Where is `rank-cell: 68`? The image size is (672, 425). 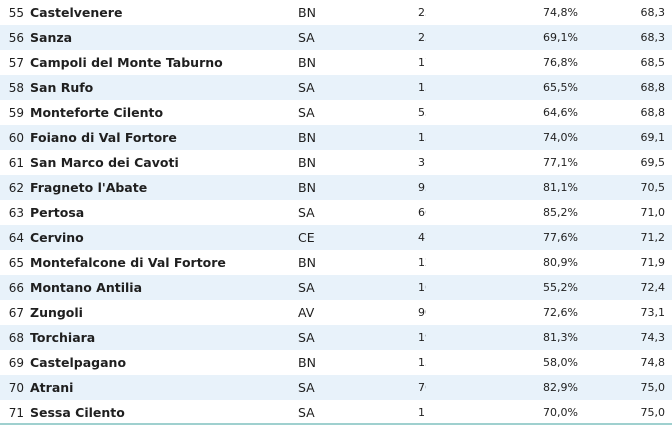 rank-cell: 68 is located at coordinates (16, 337).